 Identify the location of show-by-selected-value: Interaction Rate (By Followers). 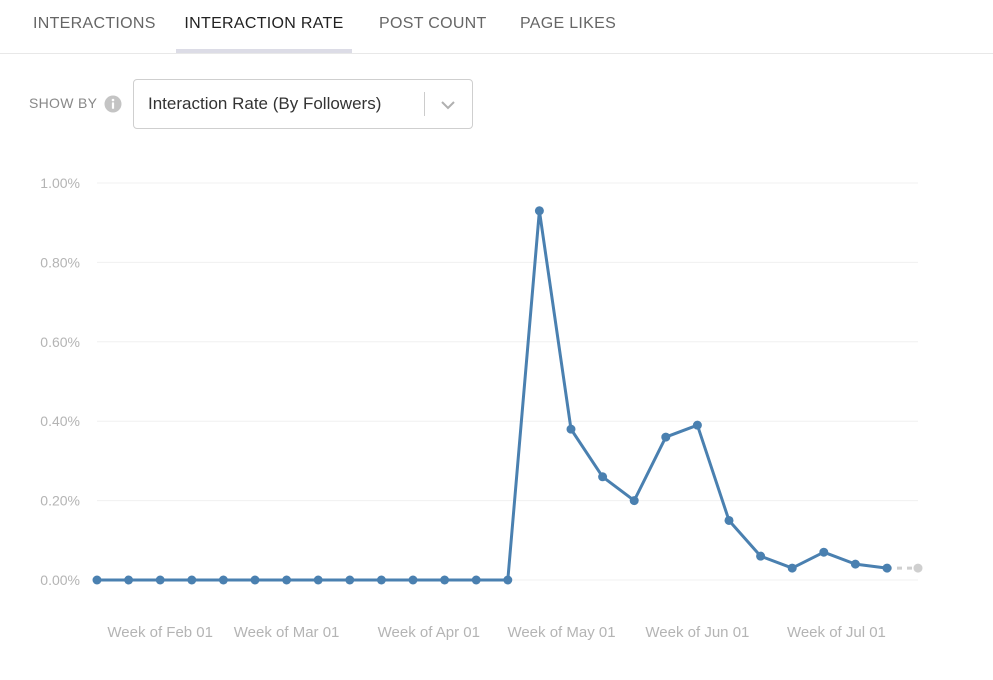
(265, 103).